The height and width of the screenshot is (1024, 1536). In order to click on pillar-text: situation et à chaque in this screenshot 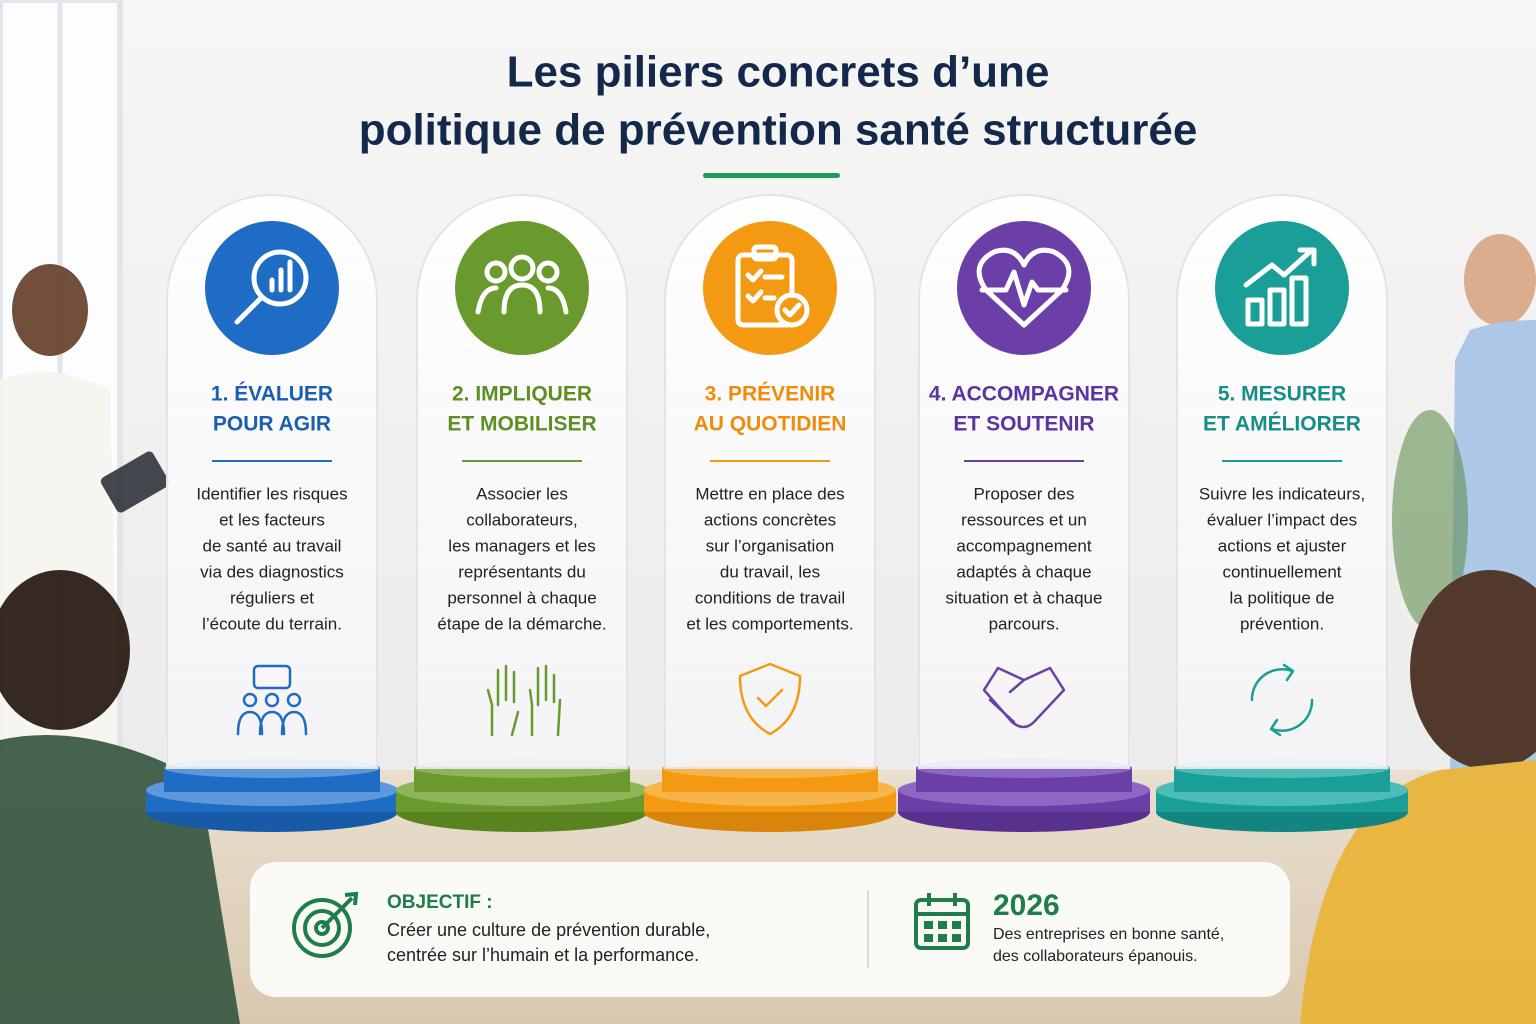, I will do `click(1024, 597)`.